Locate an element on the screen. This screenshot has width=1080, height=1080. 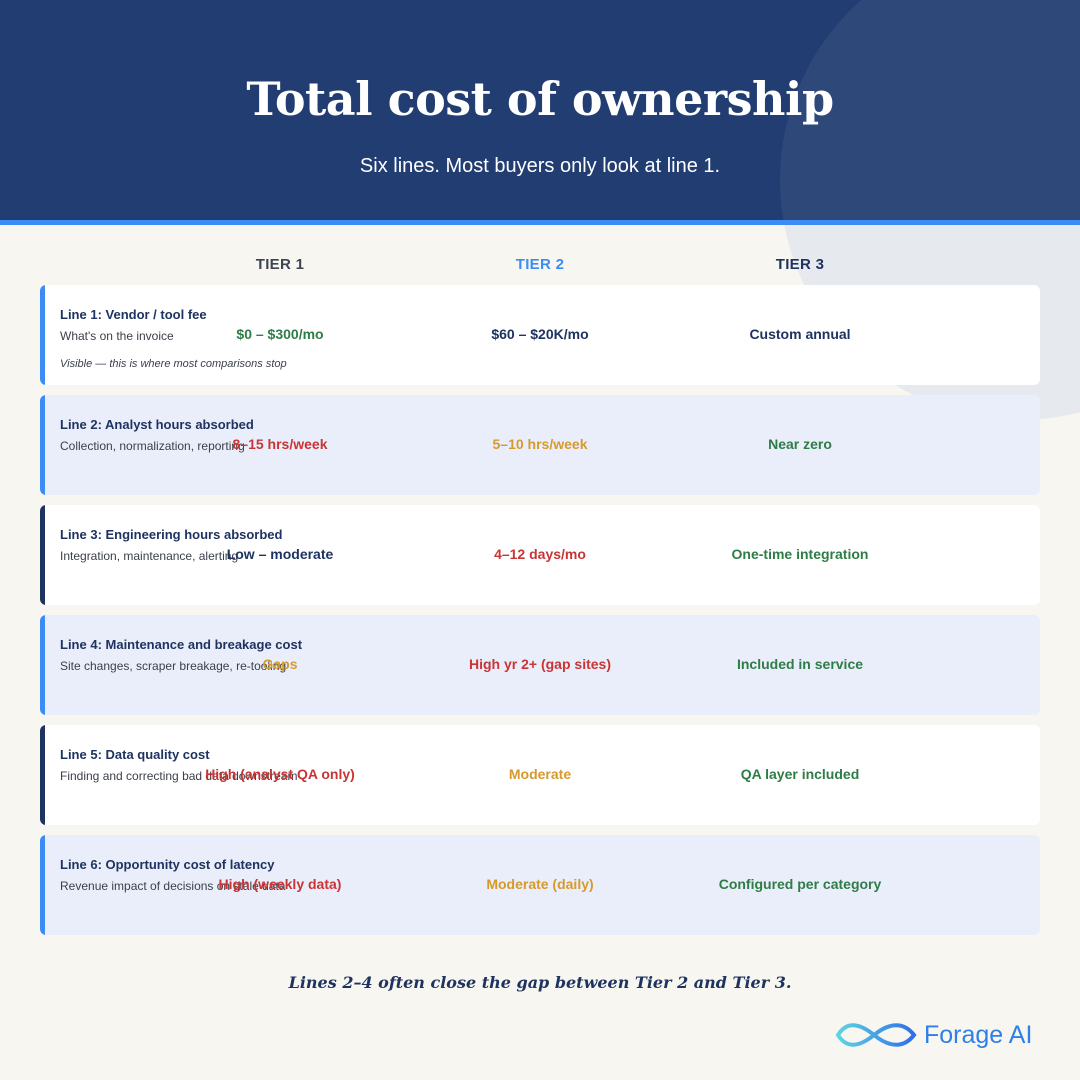
tier-1-value: High (analyst QA only) is located at coordinates (280, 774).